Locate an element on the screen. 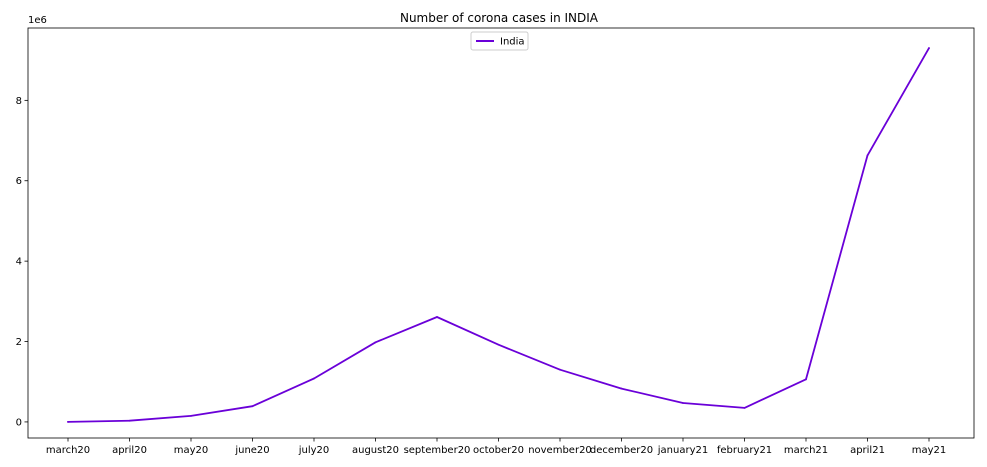  data-point-april20 is located at coordinates (129, 420).